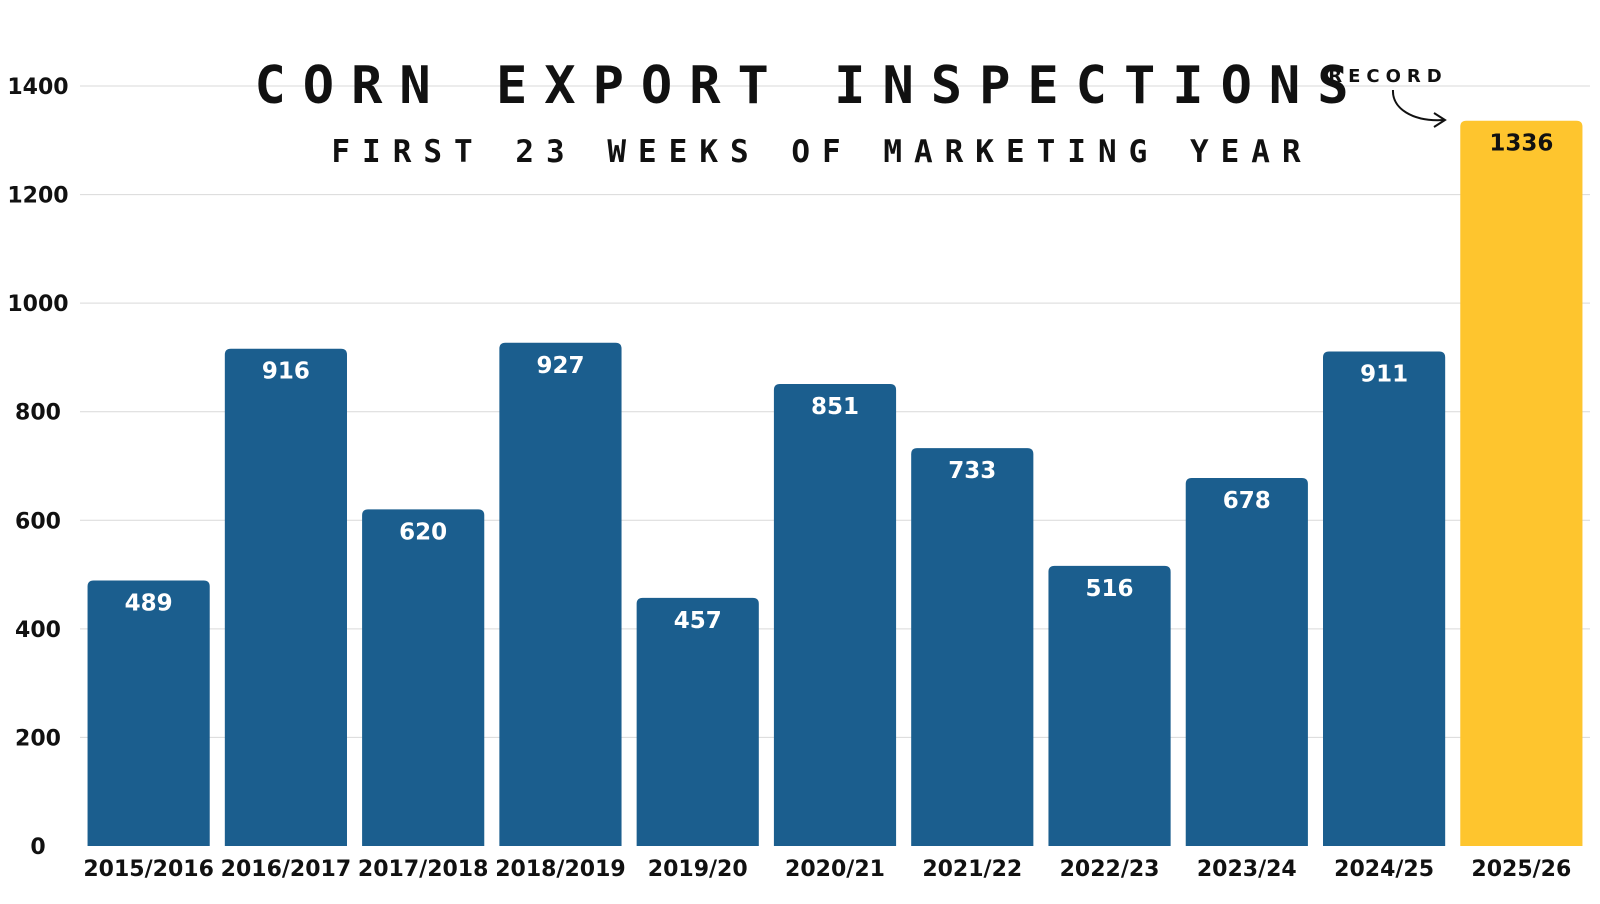  I want to click on x-tick-label: 2015/2016, so click(148, 869).